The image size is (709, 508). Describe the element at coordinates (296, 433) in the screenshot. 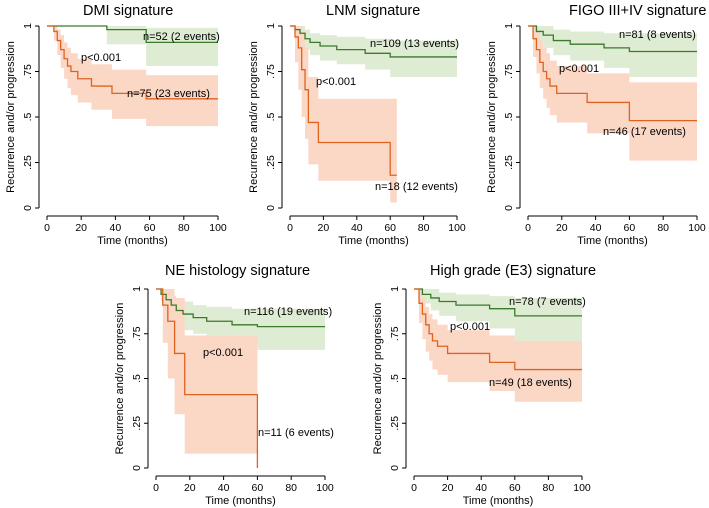

I see `group-high-risk-label: n=11 (6 events)` at that location.